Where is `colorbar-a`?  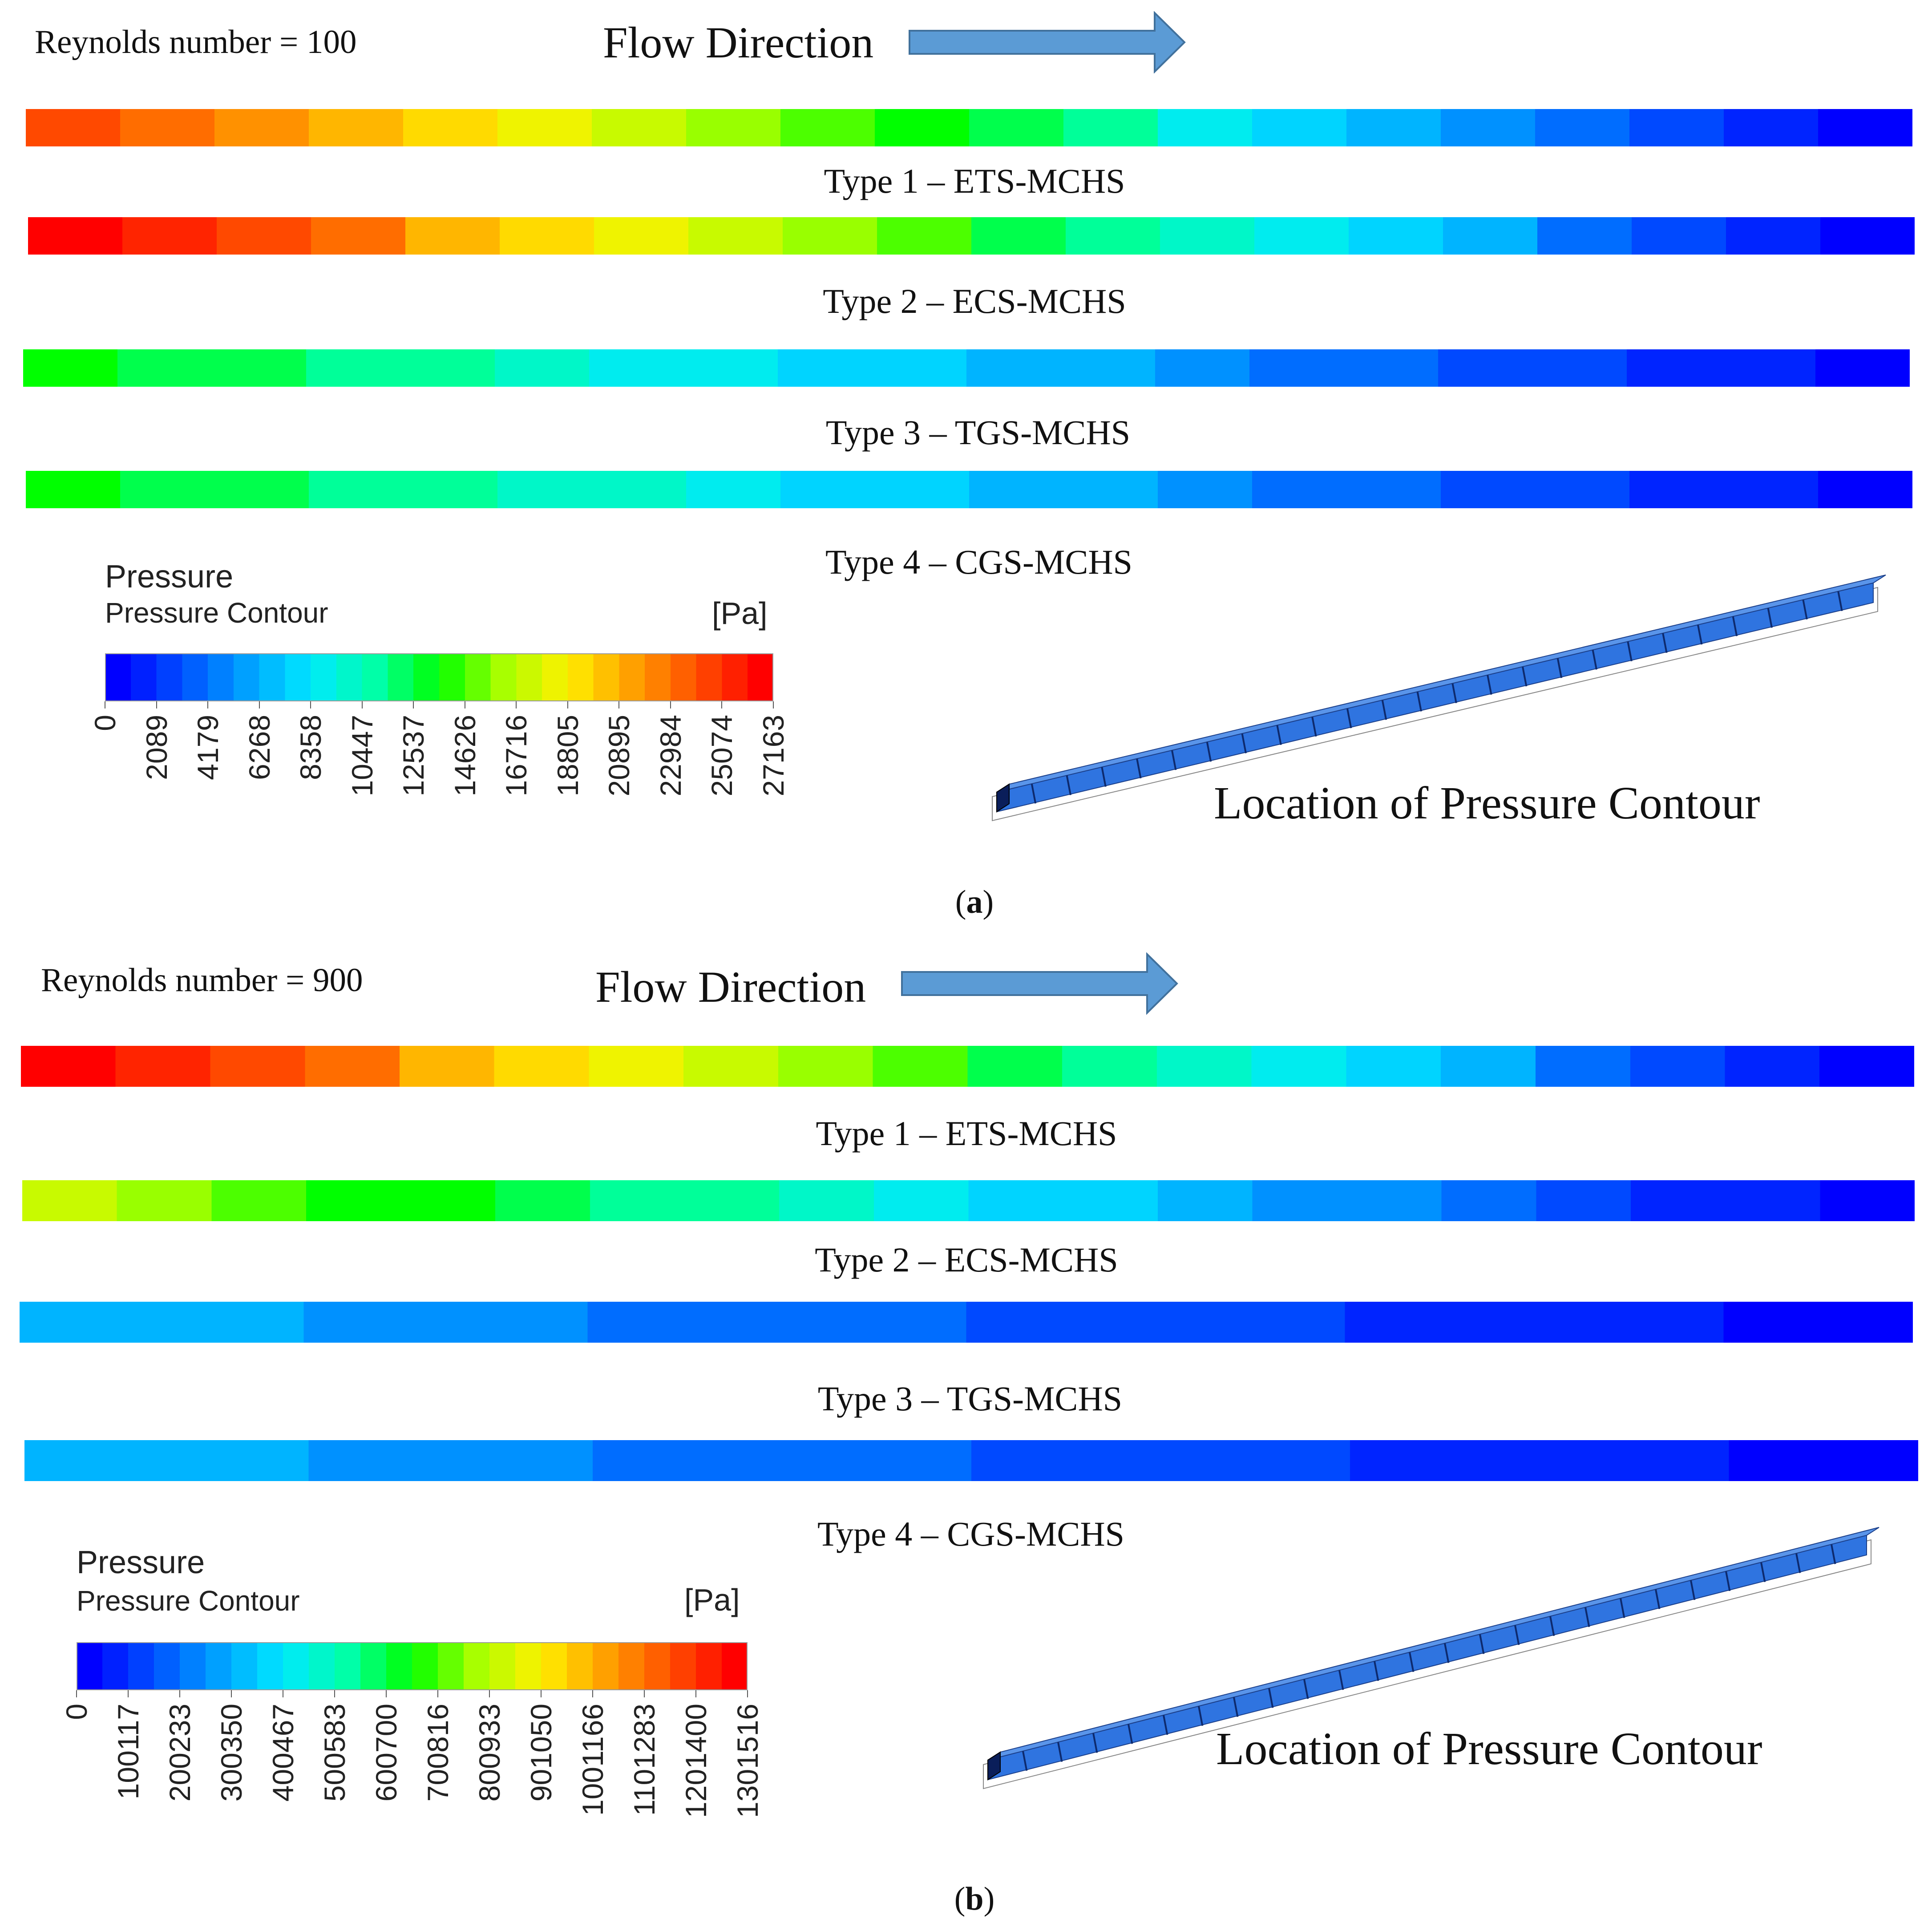
colorbar-a is located at coordinates (439, 677).